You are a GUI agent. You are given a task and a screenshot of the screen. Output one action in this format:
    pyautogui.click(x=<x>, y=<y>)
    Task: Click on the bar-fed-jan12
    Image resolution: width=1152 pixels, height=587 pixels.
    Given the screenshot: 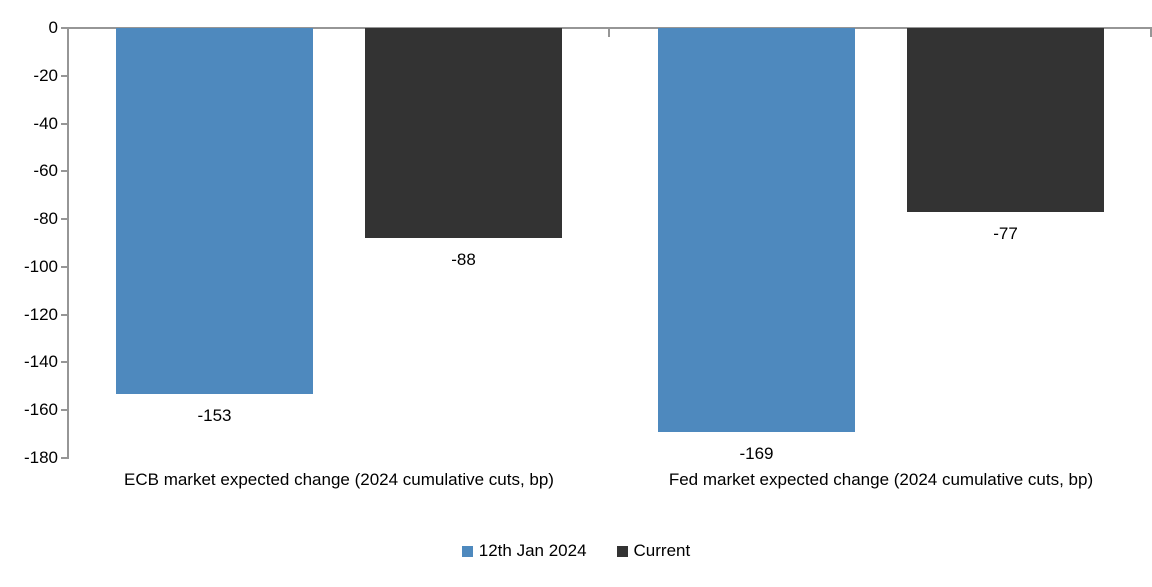 What is the action you would take?
    pyautogui.click(x=756, y=230)
    